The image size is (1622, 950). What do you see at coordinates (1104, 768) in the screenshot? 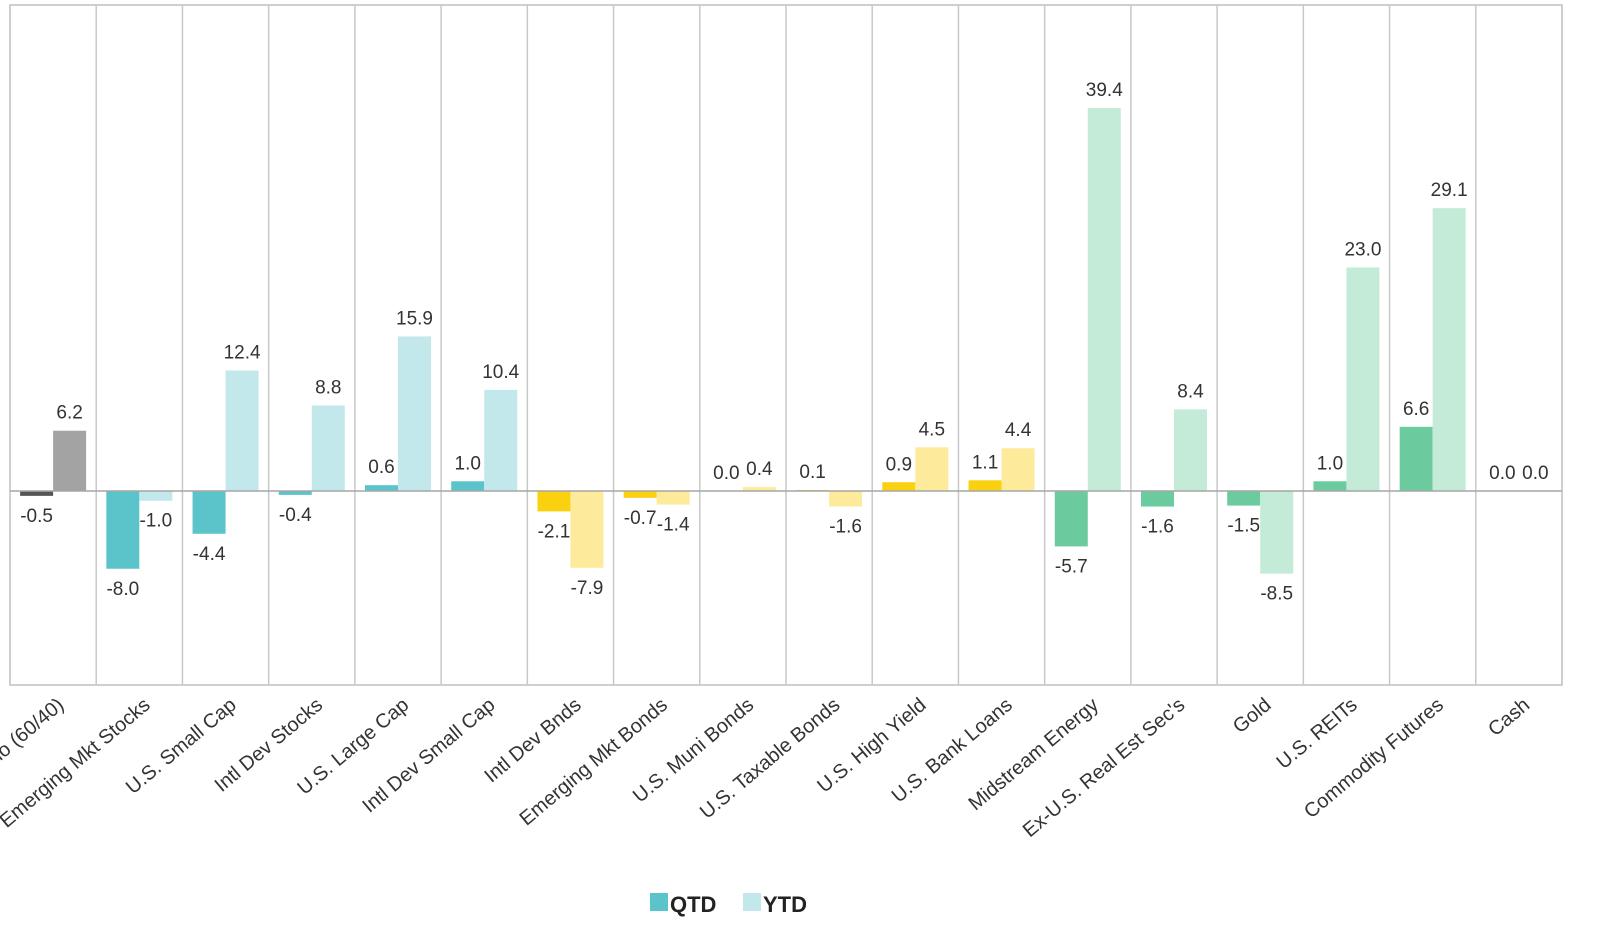
I see `category-label: Ex-U.S. Real Est Sec's` at bounding box center [1104, 768].